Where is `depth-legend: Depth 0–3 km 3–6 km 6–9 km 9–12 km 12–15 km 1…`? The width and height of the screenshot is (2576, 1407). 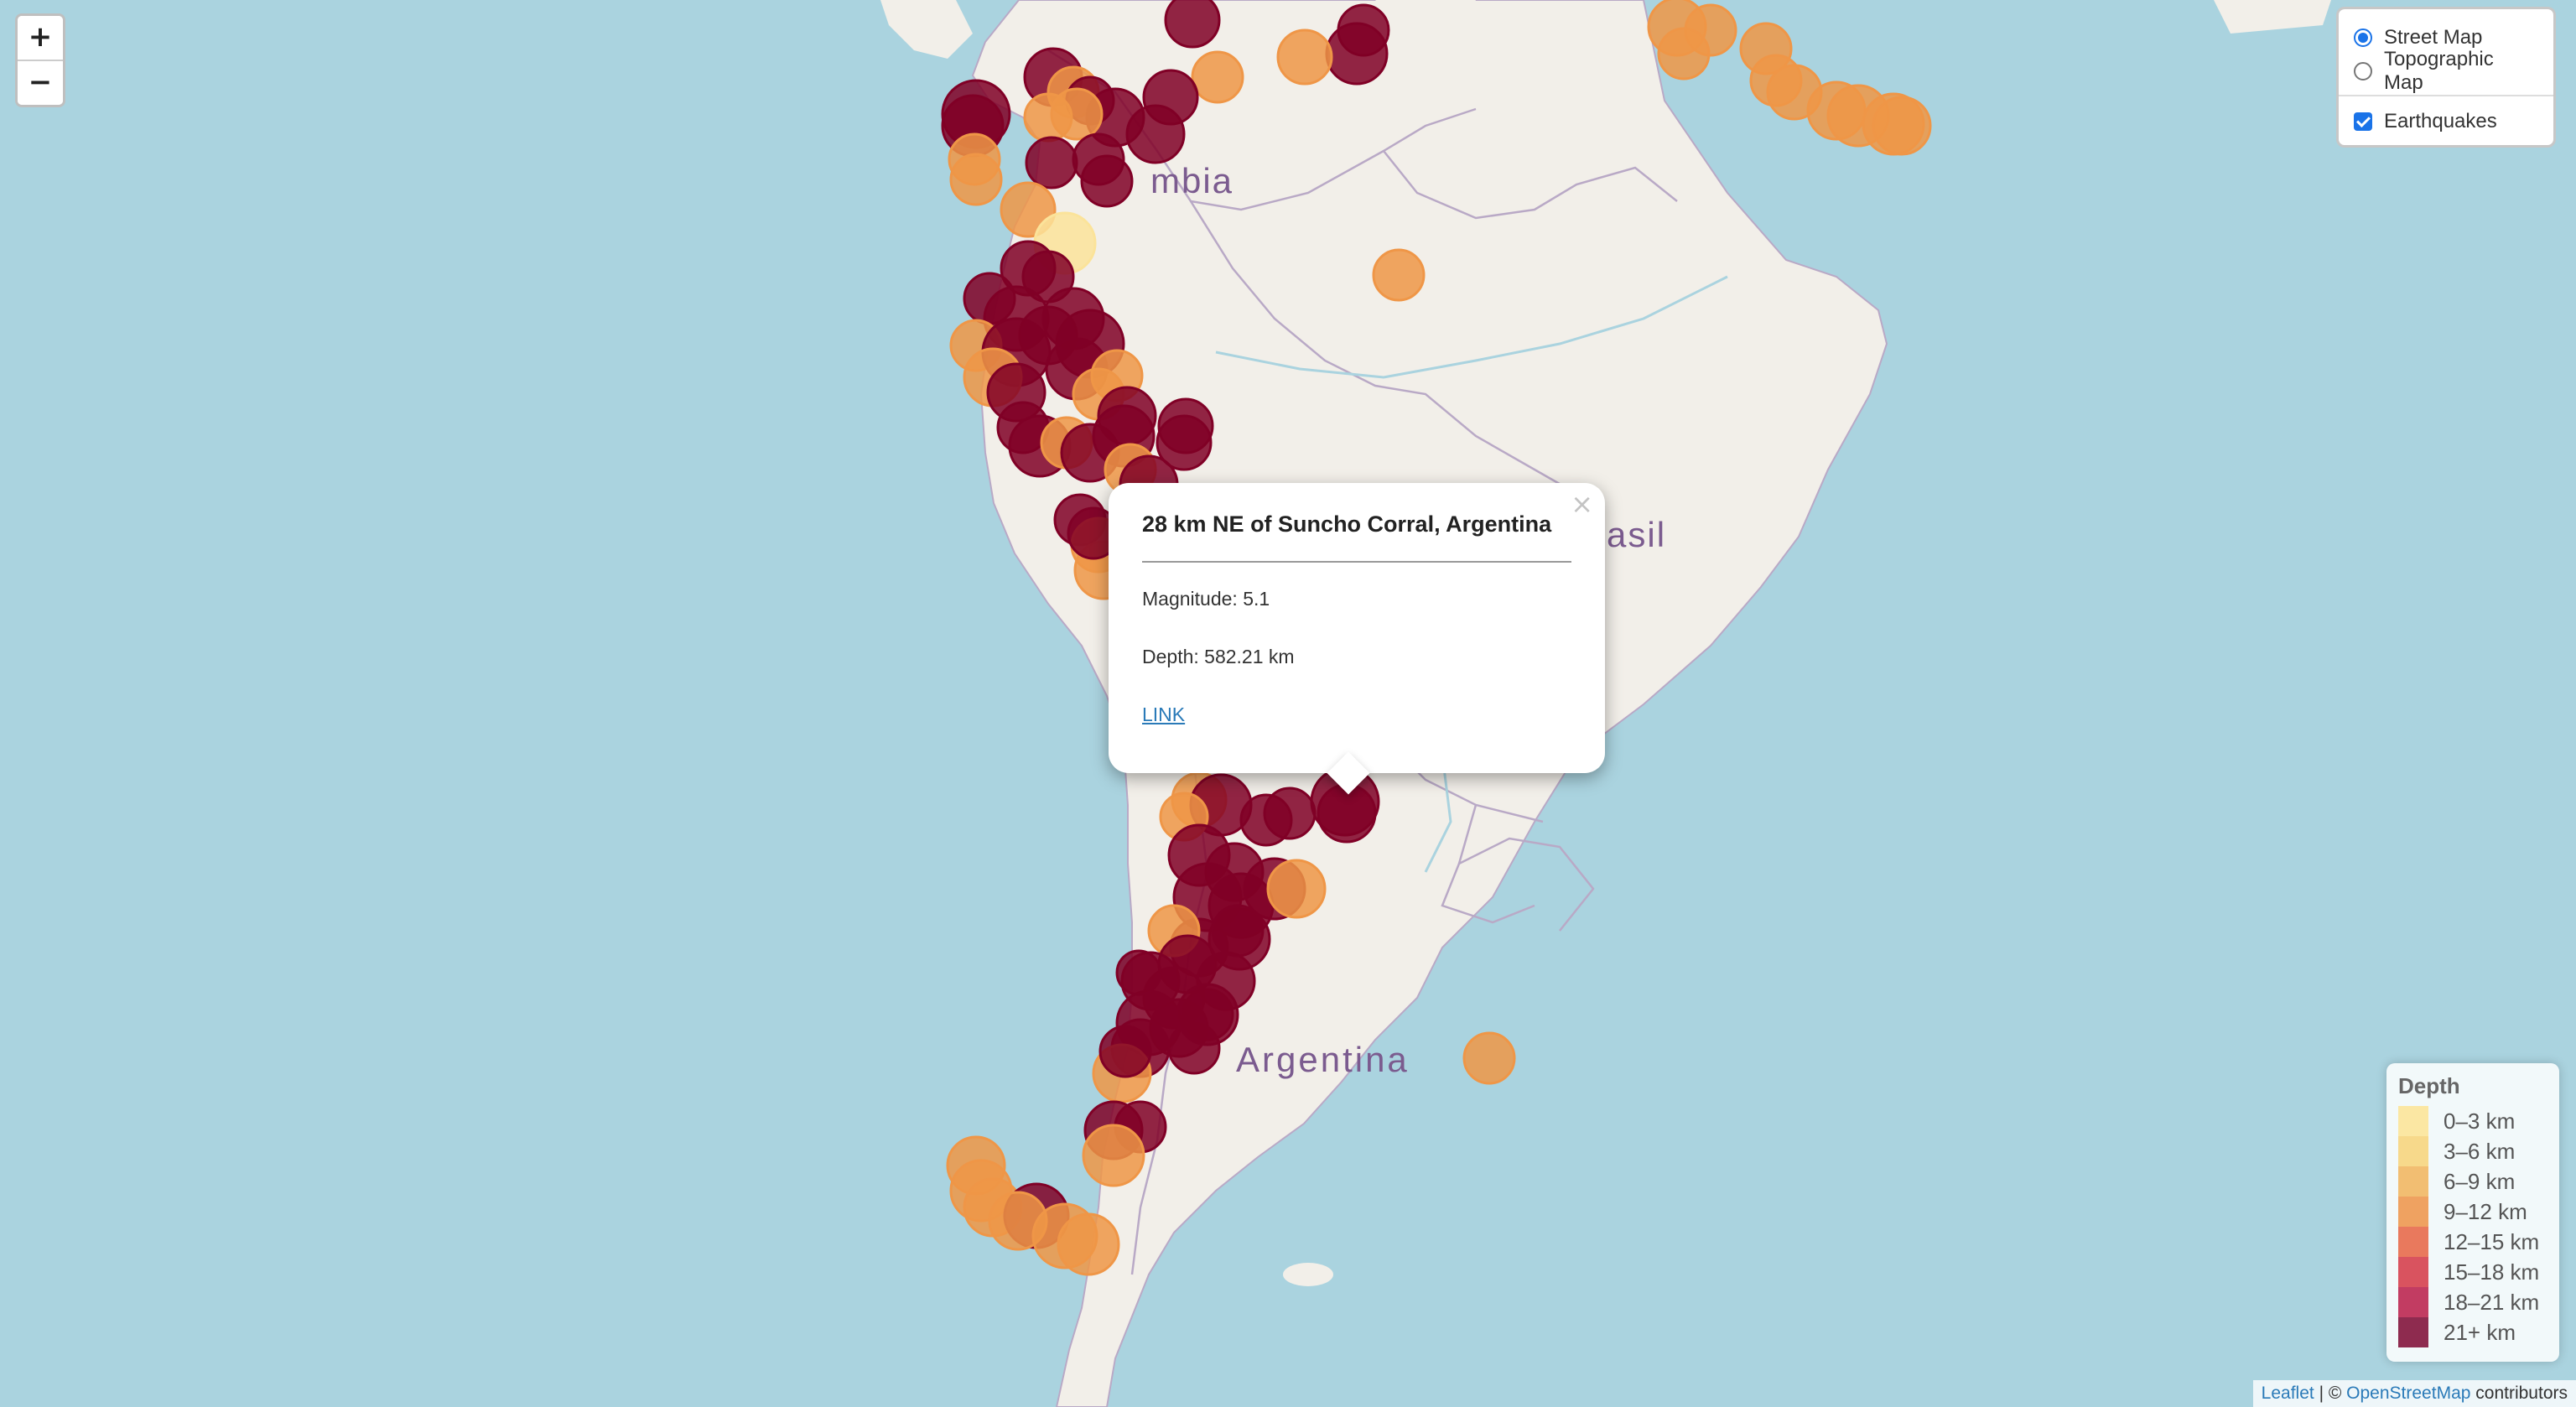
depth-legend: Depth 0–3 km 3–6 km 6–9 km 9–12 km 12–15 km 1… is located at coordinates (2472, 1212).